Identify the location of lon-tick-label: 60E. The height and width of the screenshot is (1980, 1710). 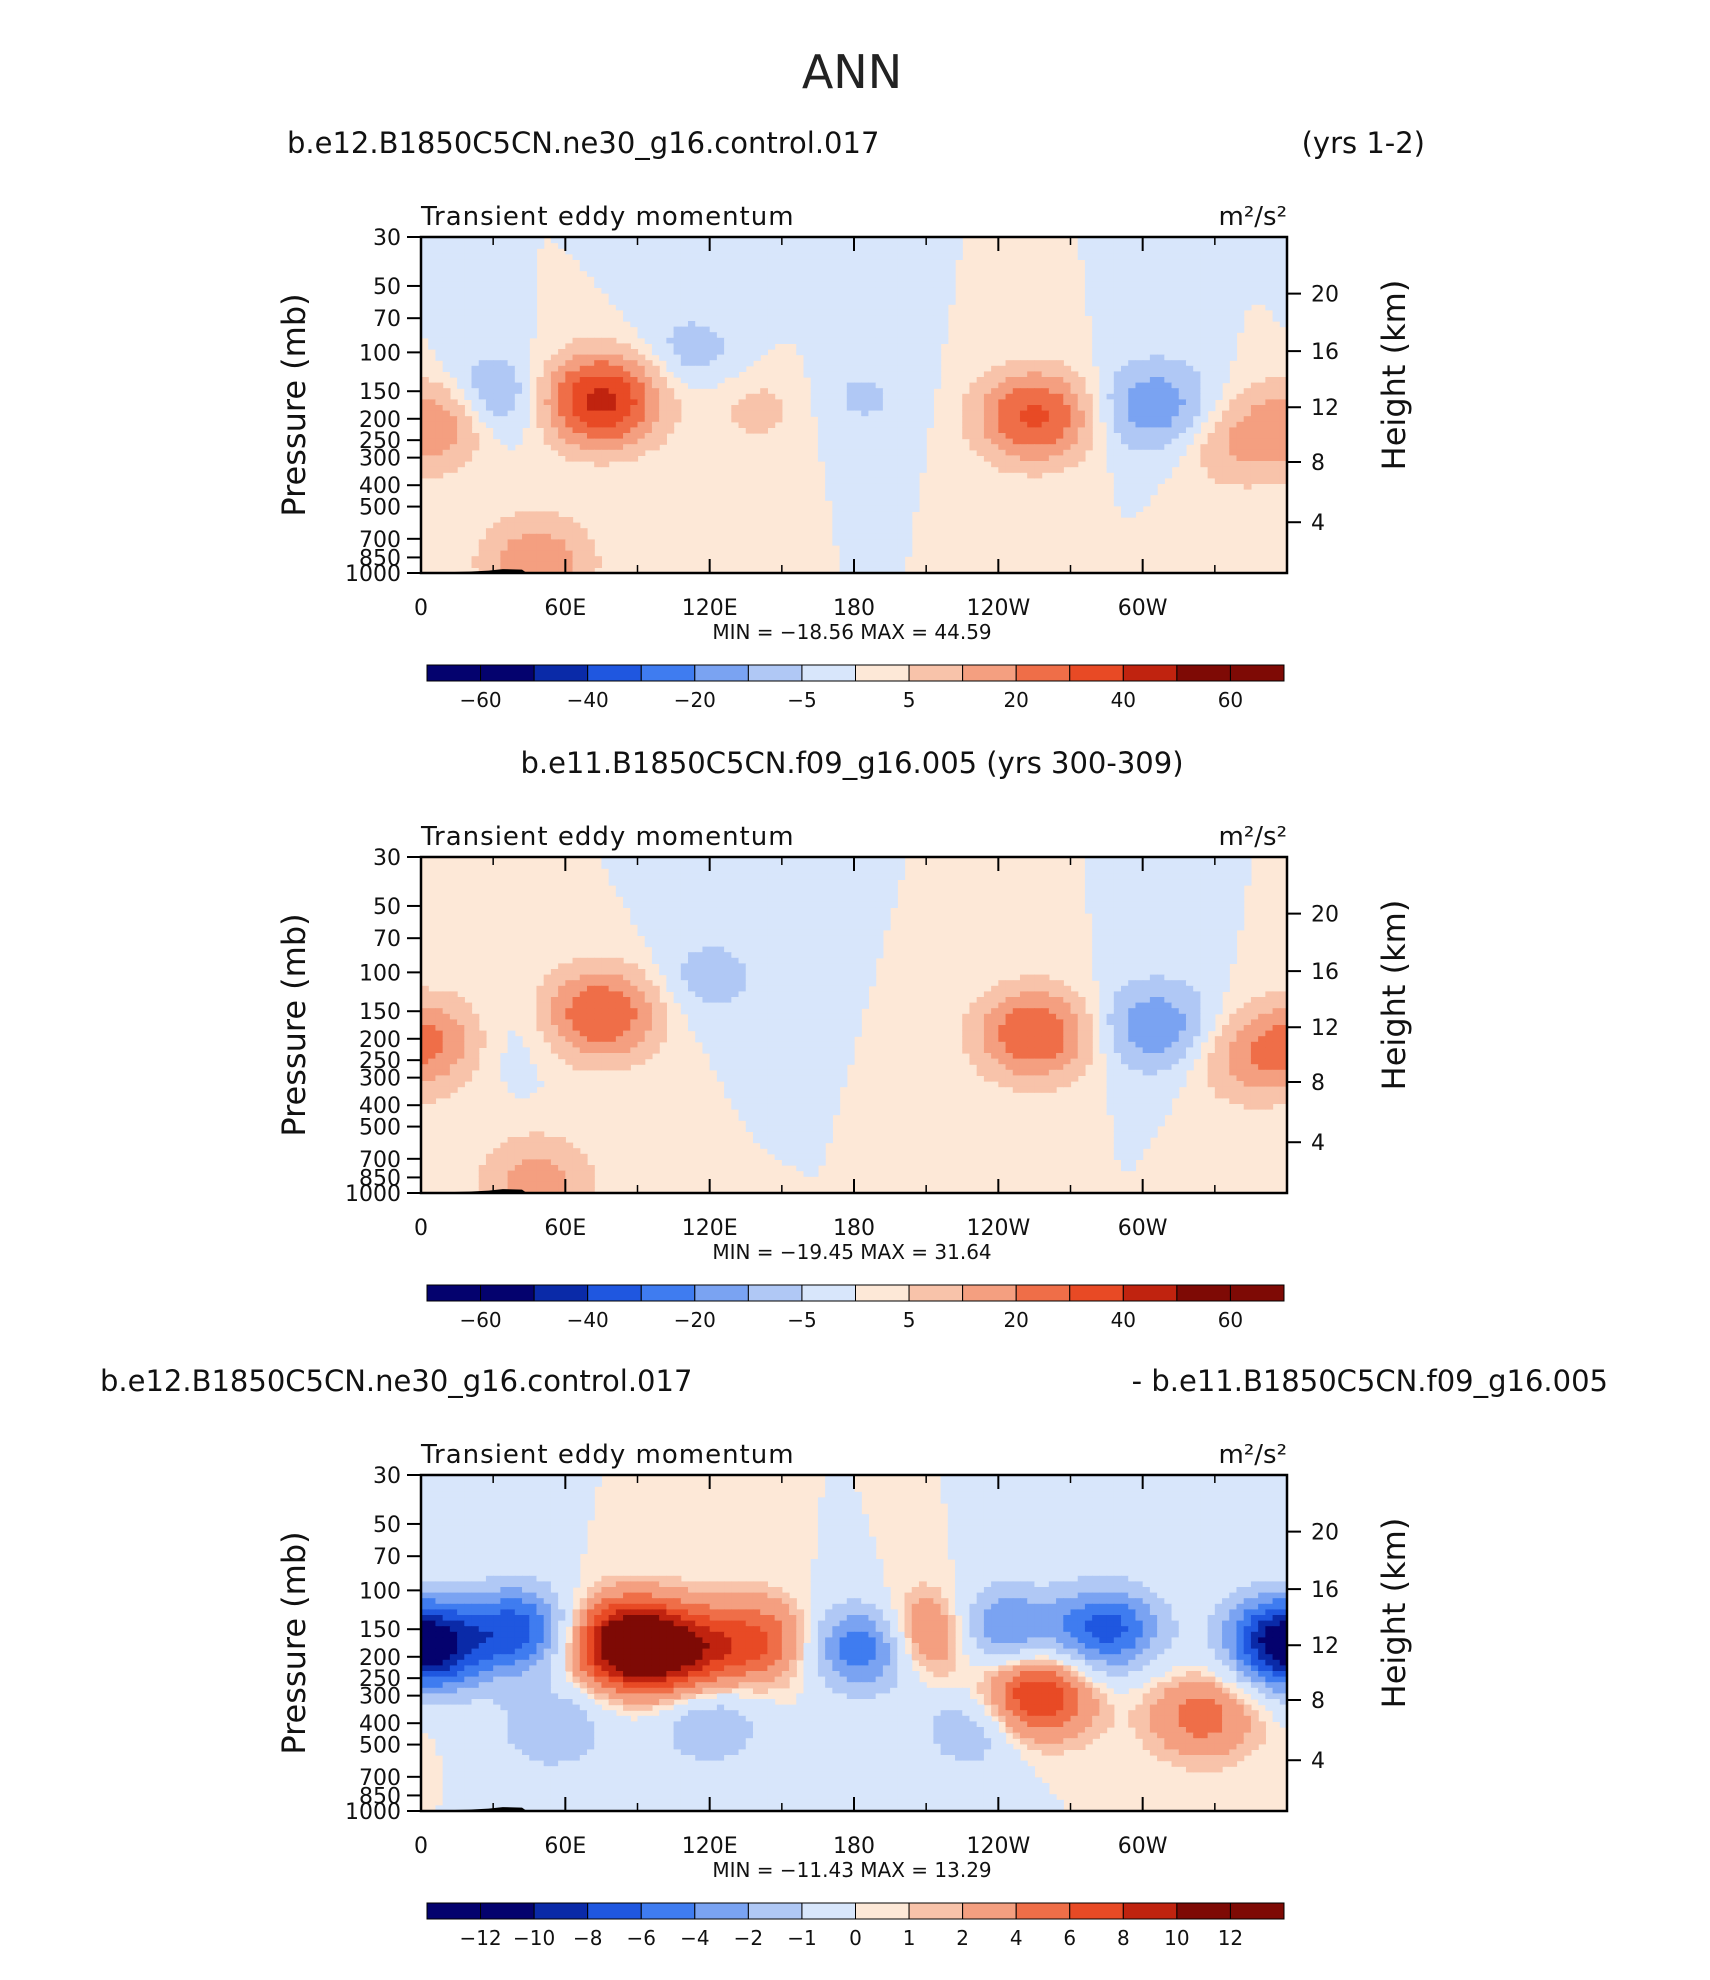
(565, 608).